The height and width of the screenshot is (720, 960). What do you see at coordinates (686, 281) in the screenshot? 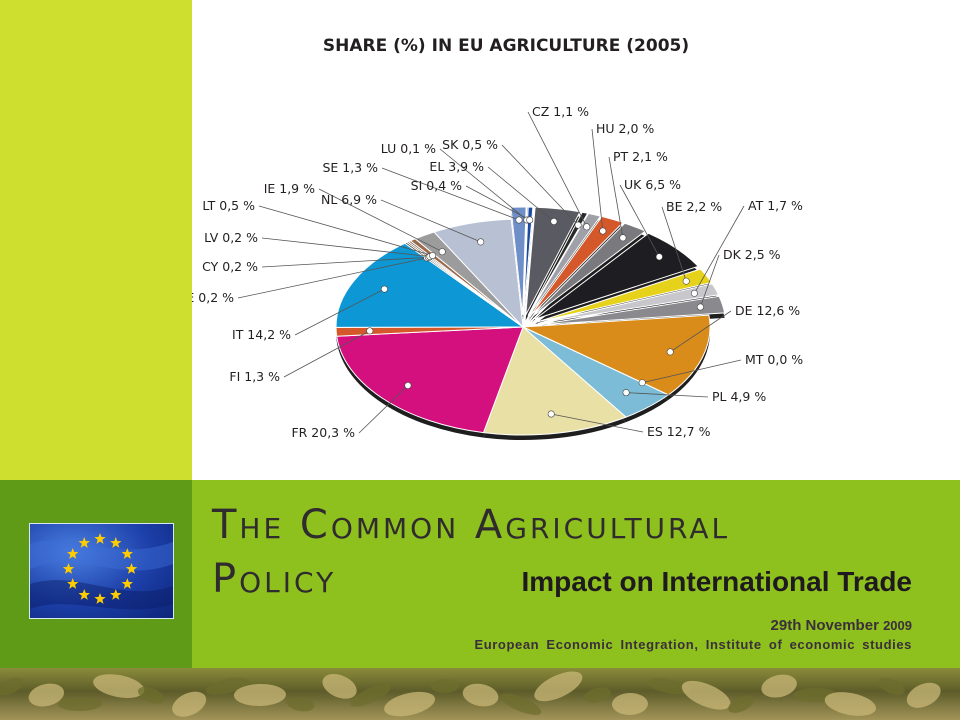
I see `leader-dot-be` at bounding box center [686, 281].